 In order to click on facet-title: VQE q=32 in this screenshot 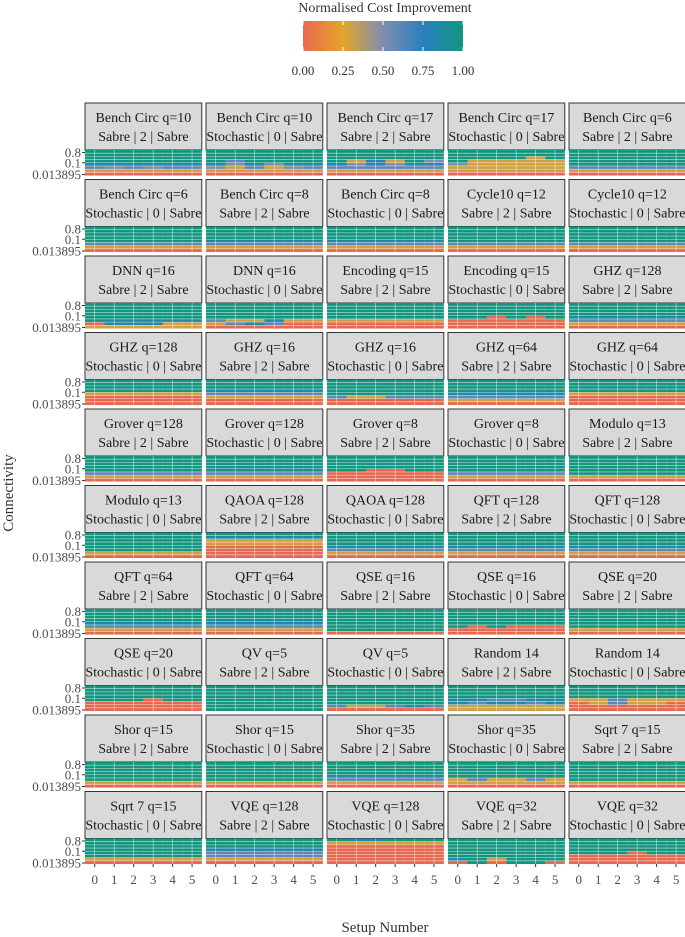, I will do `click(506, 807)`.